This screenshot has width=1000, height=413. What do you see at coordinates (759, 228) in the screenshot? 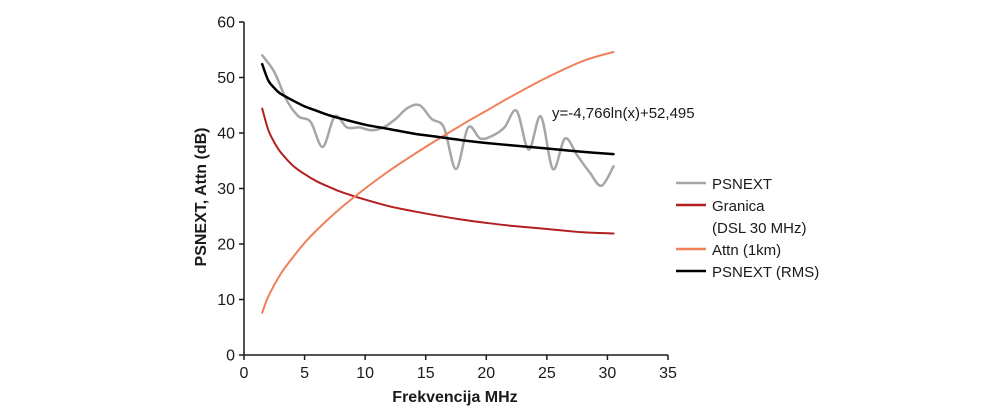
I see `legend-label-granica-sub: (DSL 30 MHz)` at bounding box center [759, 228].